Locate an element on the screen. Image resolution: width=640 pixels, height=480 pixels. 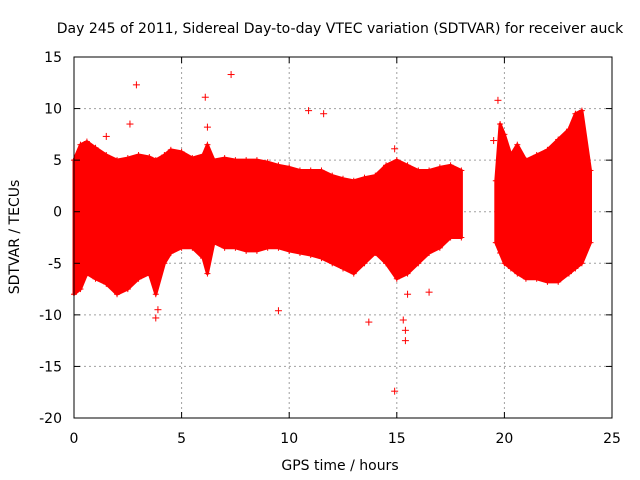
y-tick-label: 0 is located at coordinates (57, 213).